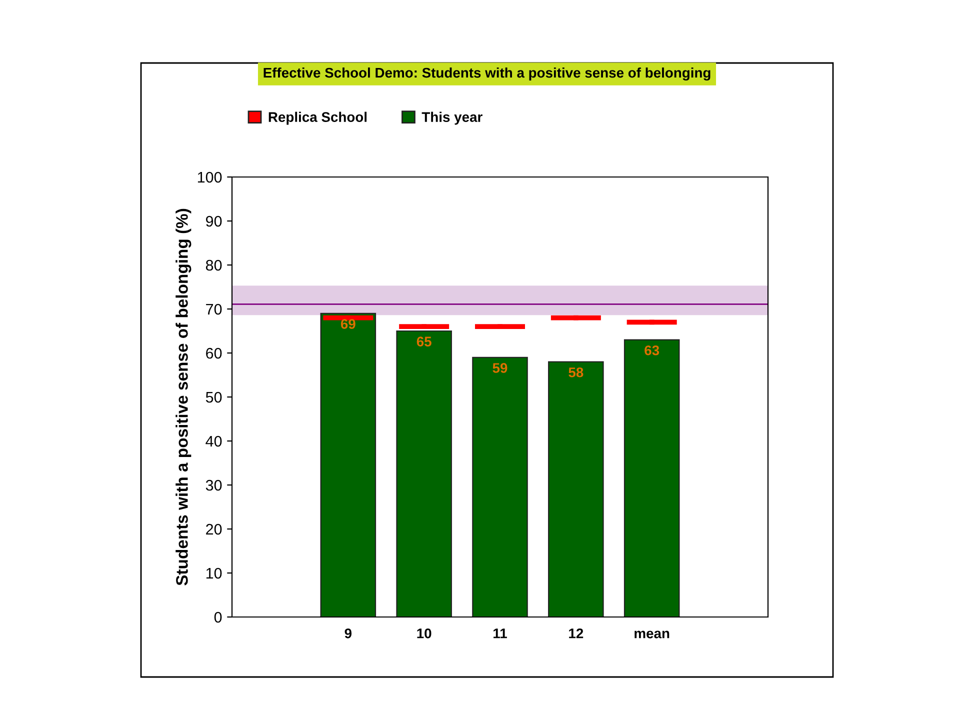  Describe the element at coordinates (214, 441) in the screenshot. I see `y-tick-label: 40` at that location.